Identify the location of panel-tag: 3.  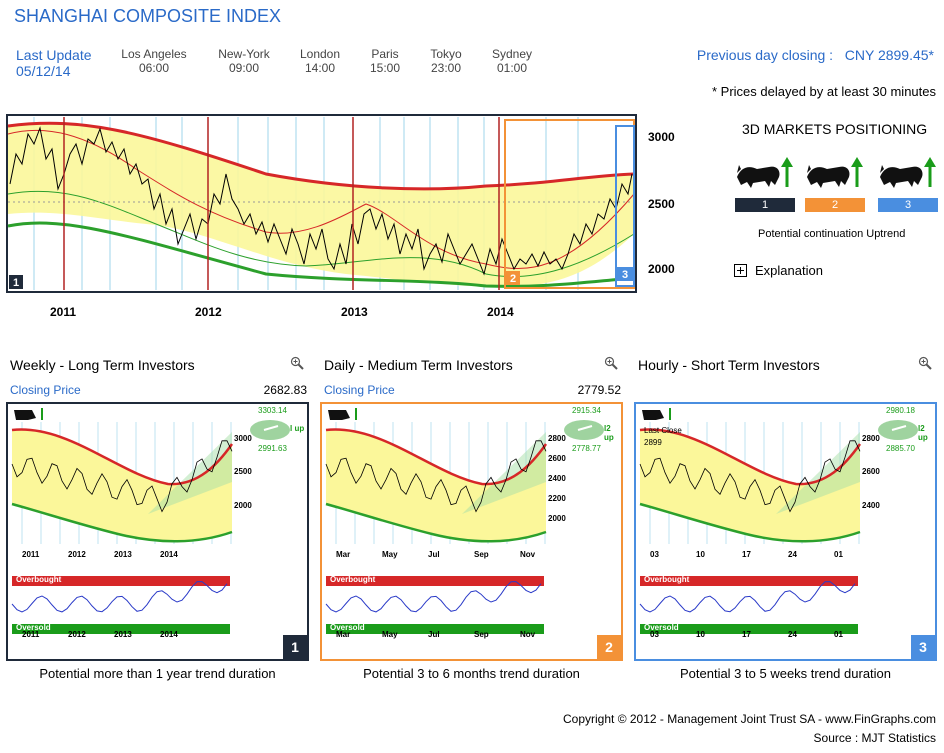
(923, 647).